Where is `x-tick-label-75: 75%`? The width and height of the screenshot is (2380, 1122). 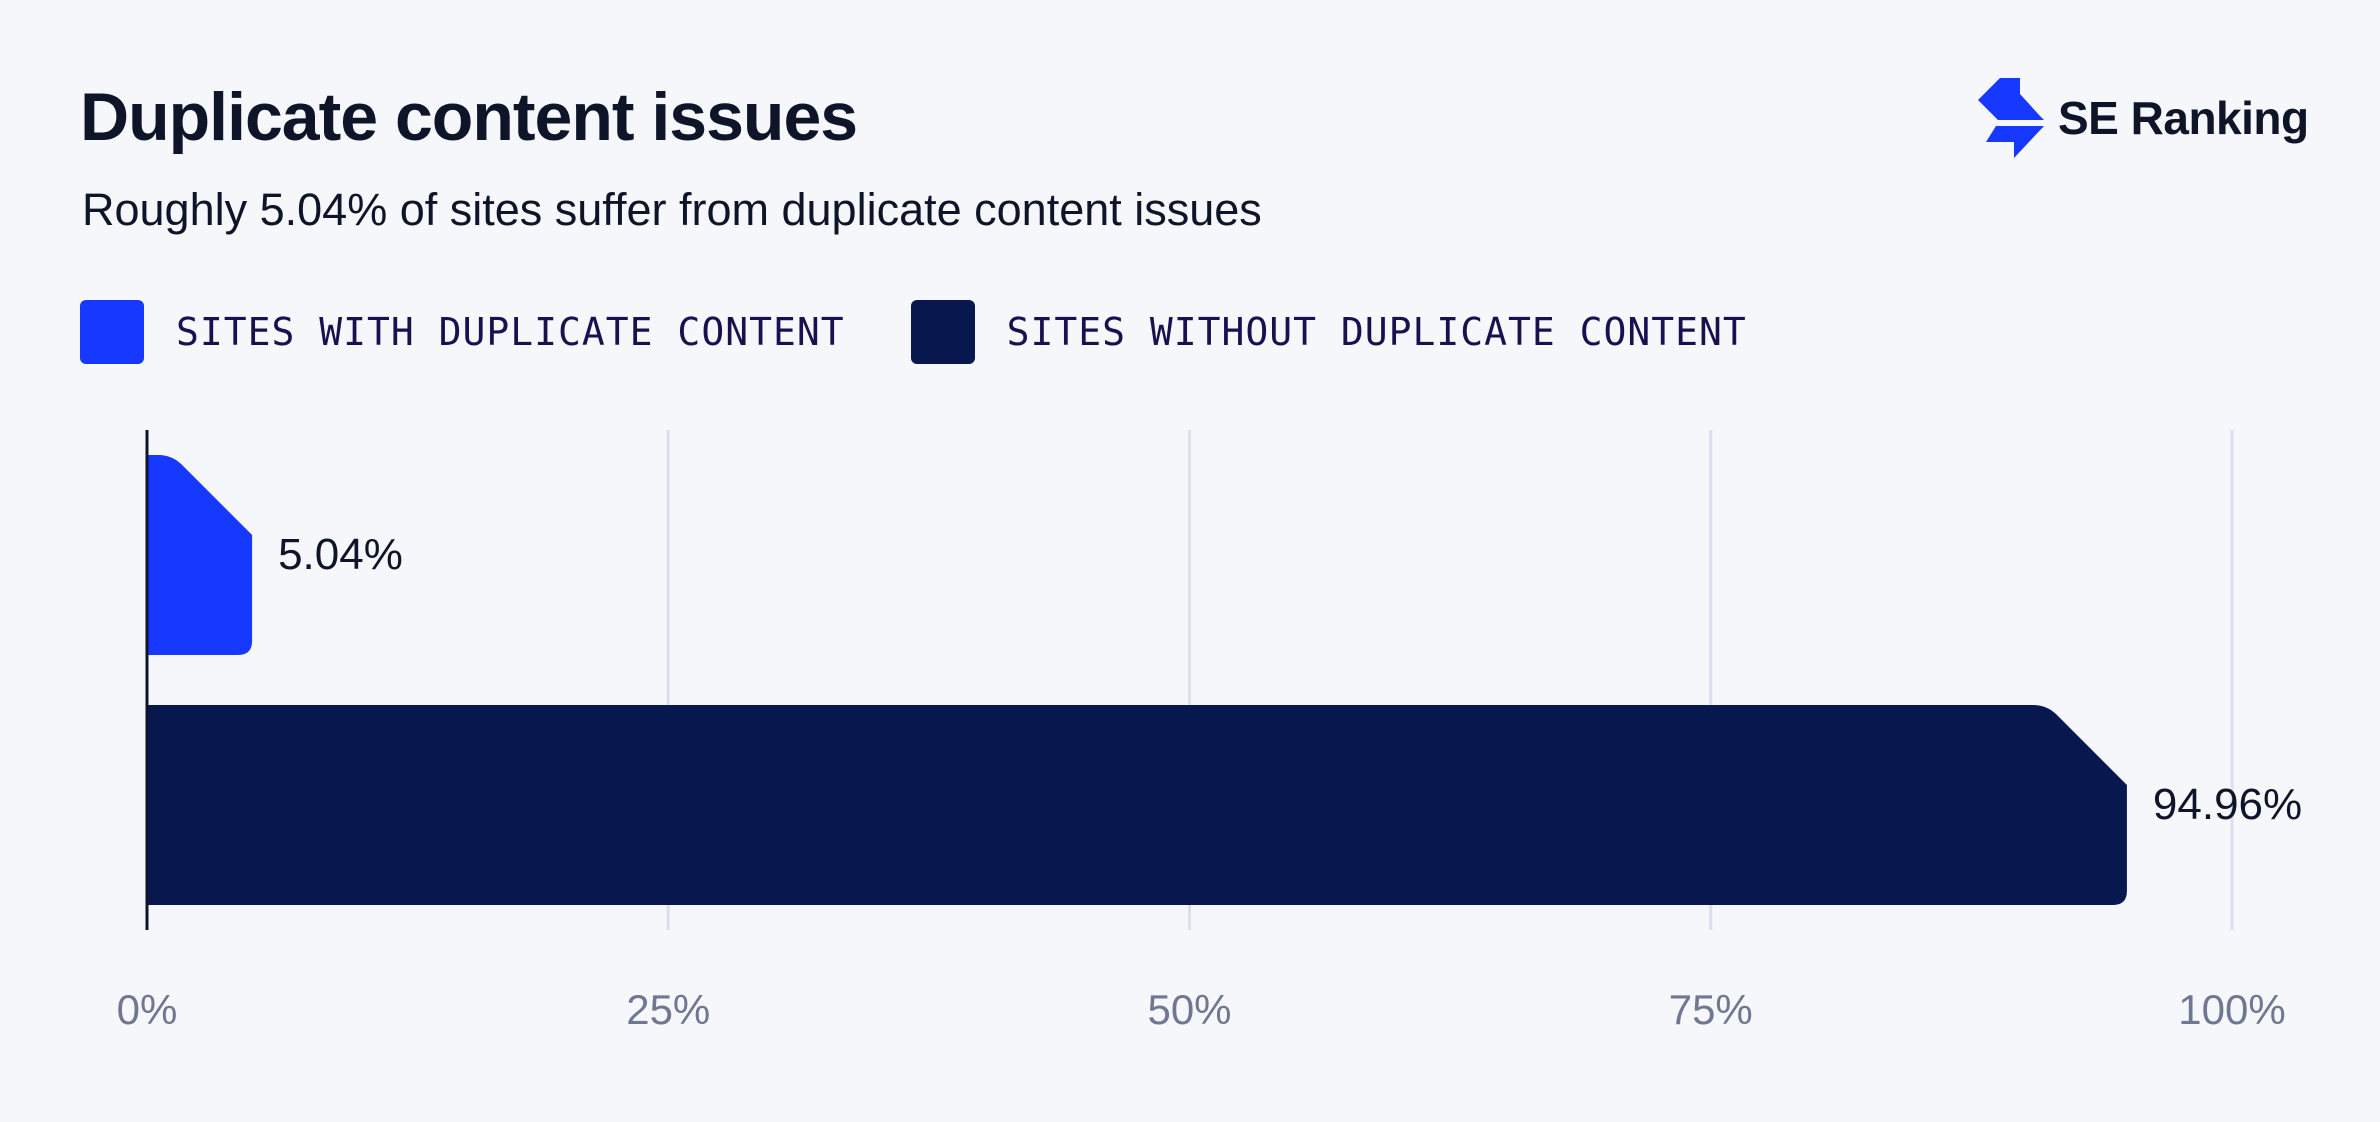
x-tick-label-75: 75% is located at coordinates (1711, 1009).